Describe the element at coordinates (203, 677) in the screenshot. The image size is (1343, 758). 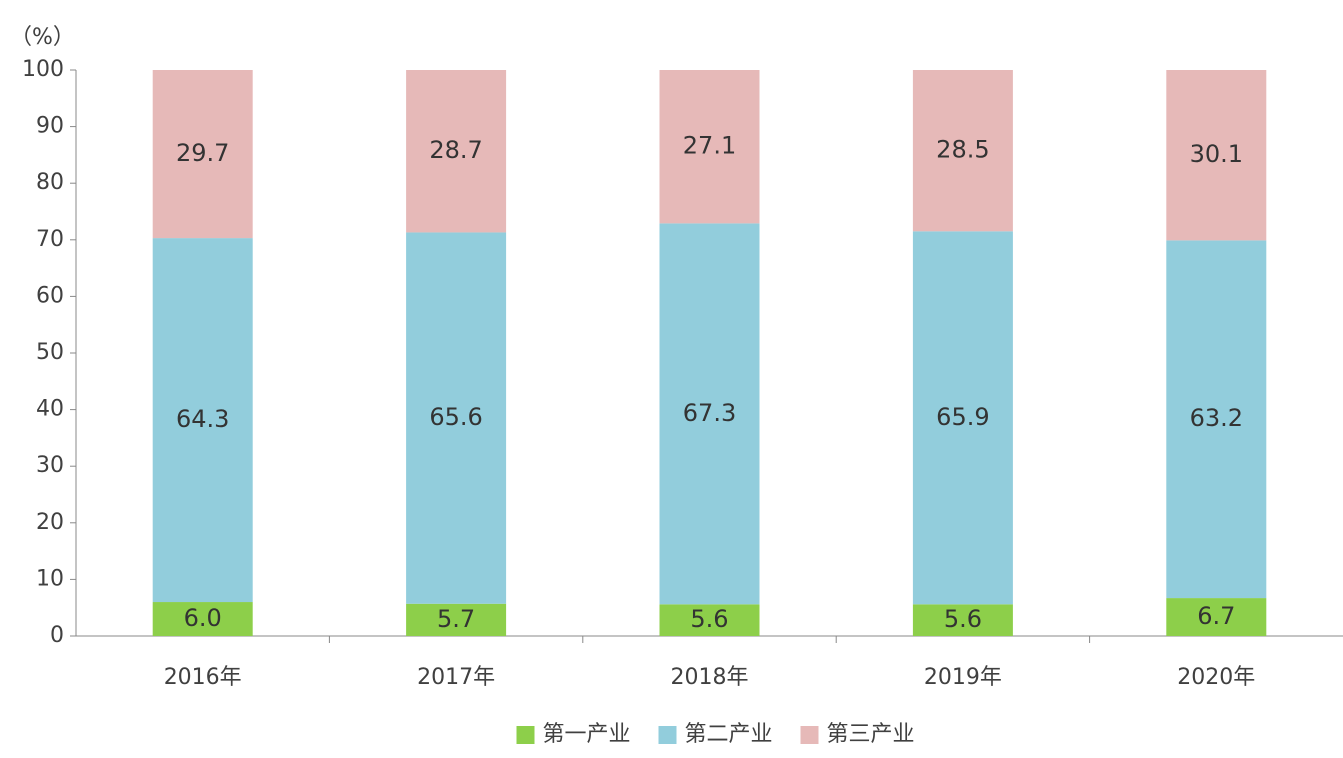
I see `x-tick-label: 2016年` at that location.